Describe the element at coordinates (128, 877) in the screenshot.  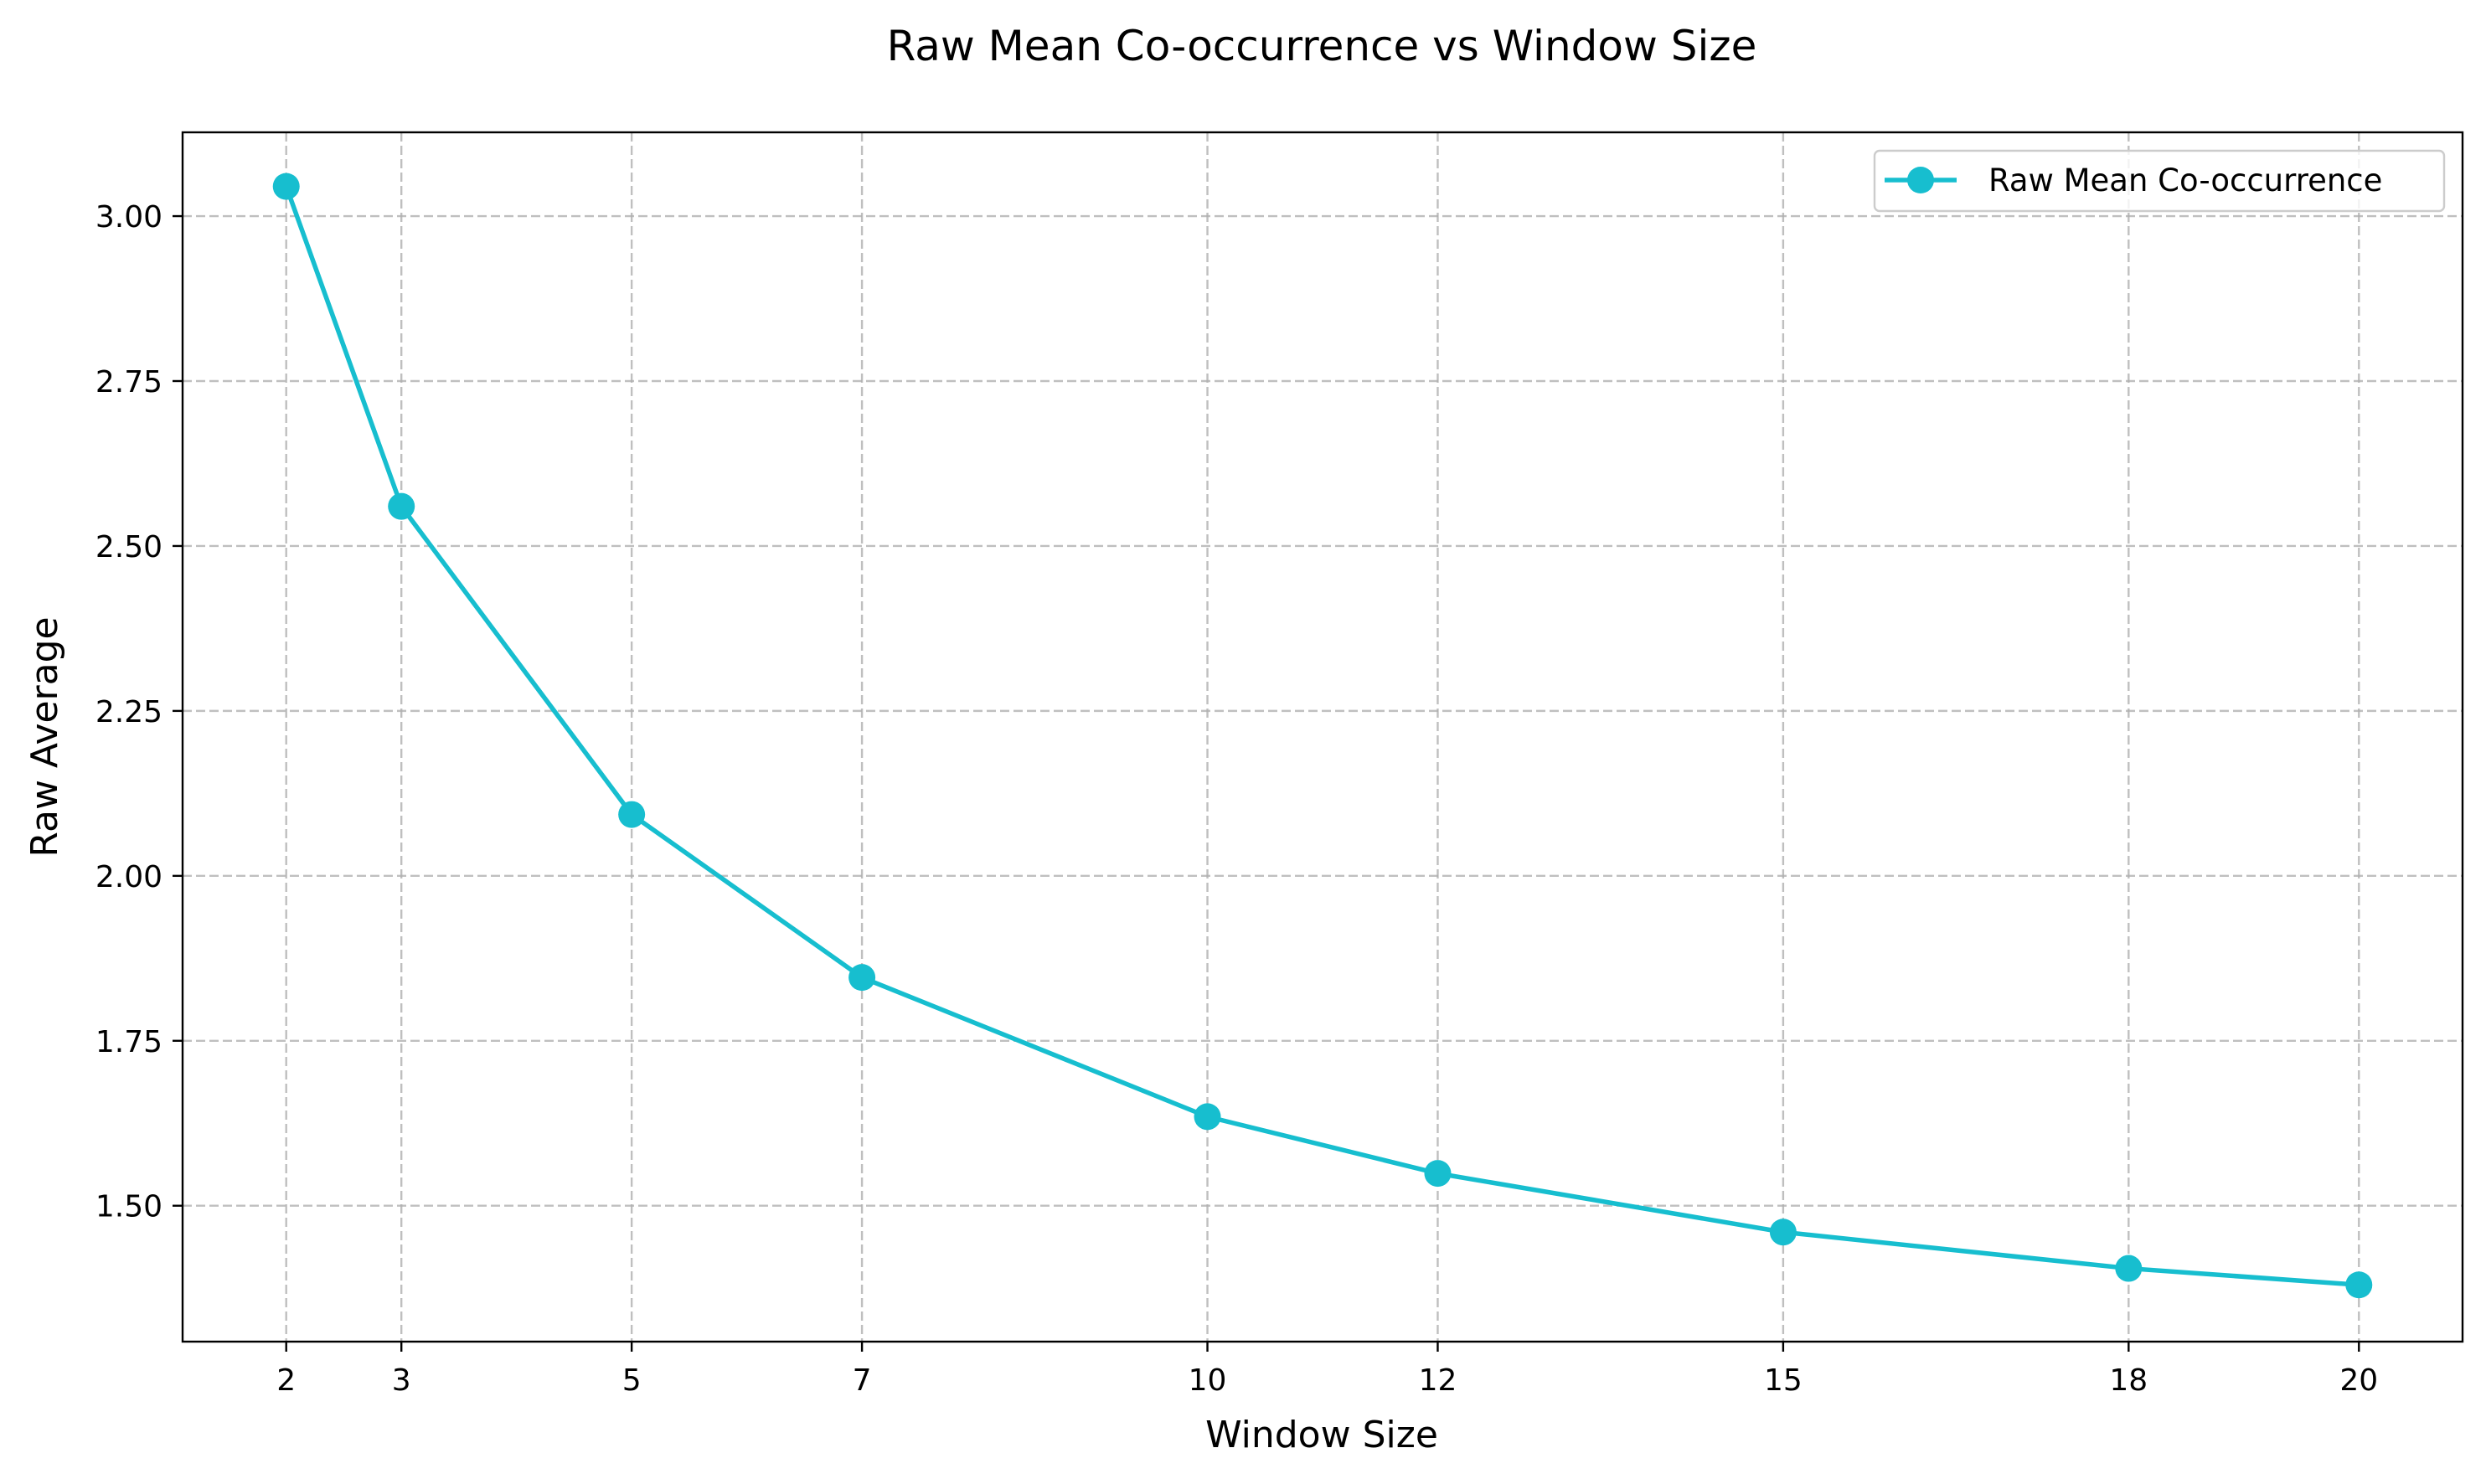
I see `y-tick-label: 2.00` at that location.